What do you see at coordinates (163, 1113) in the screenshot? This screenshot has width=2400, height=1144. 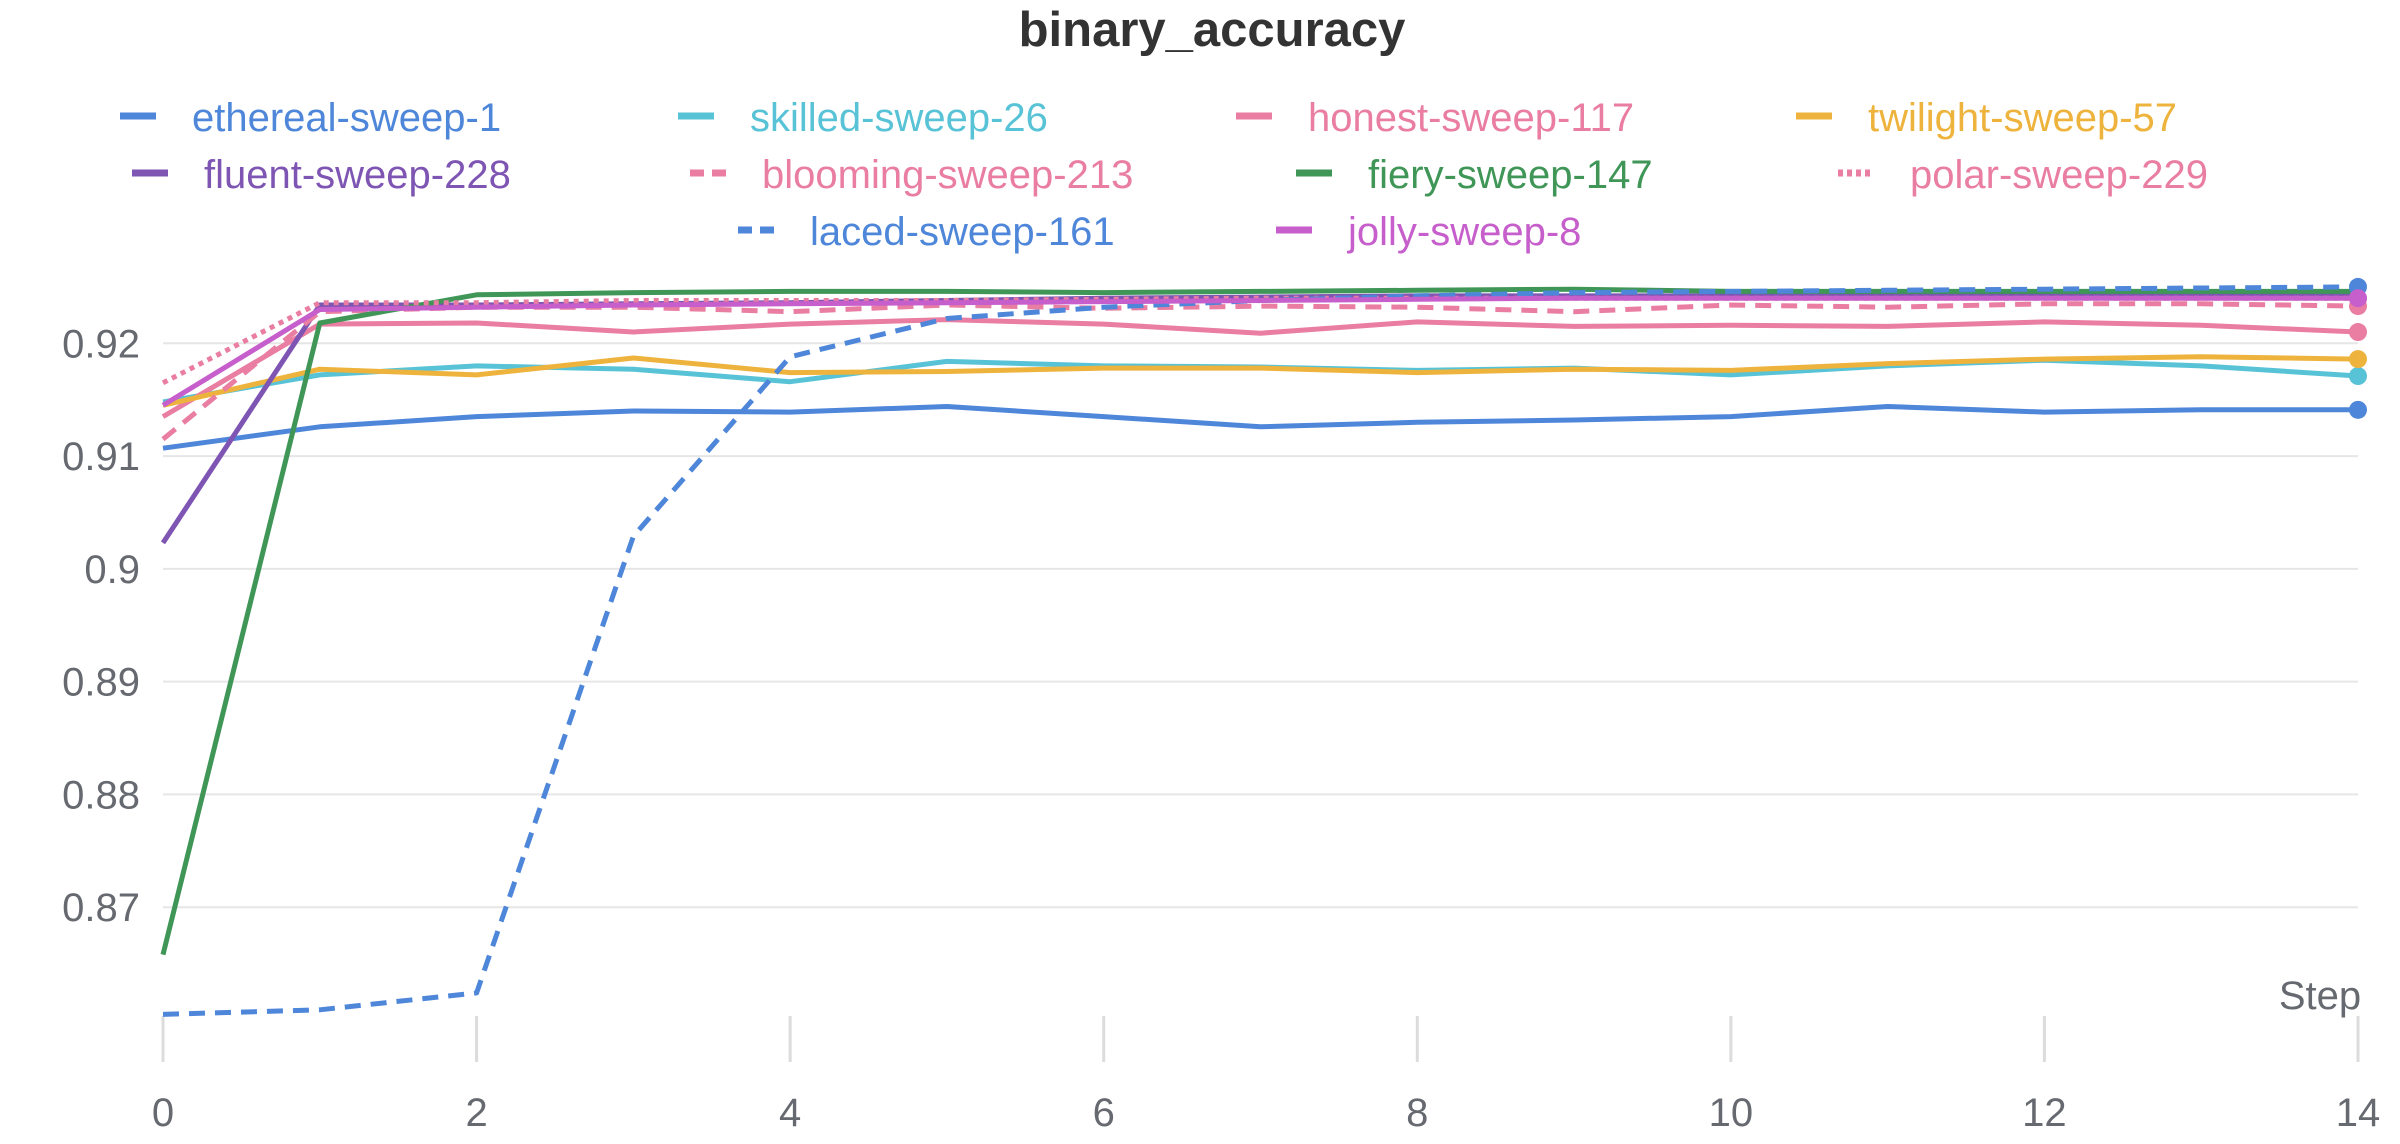 I see `x-tick-label: 0` at bounding box center [163, 1113].